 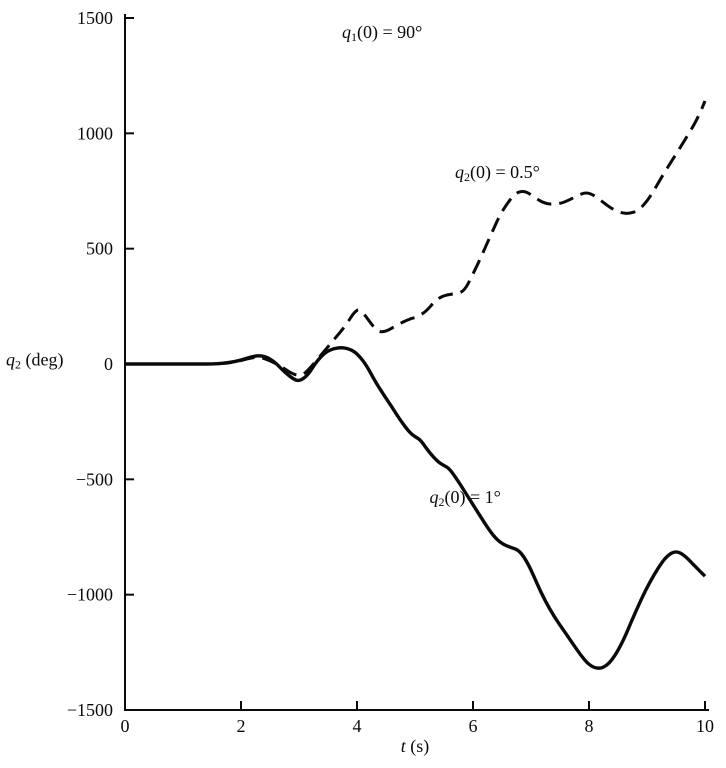 I want to click on annotation-q1-initial: q1(0) = 90°, so click(x=382, y=33).